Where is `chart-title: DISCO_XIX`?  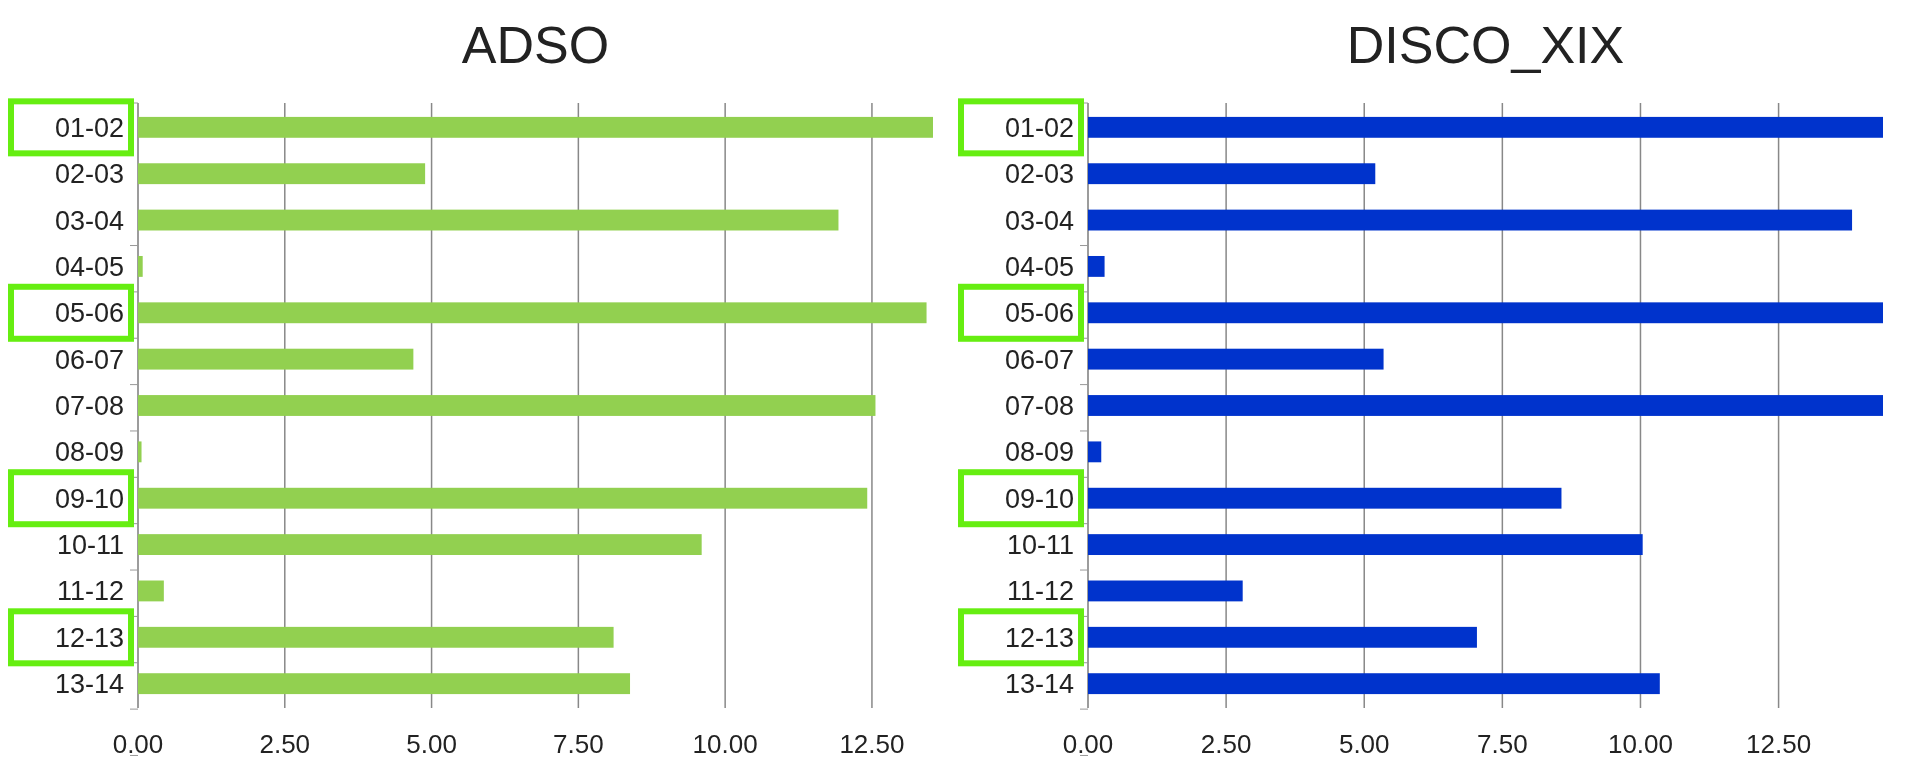 chart-title: DISCO_XIX is located at coordinates (1485, 45).